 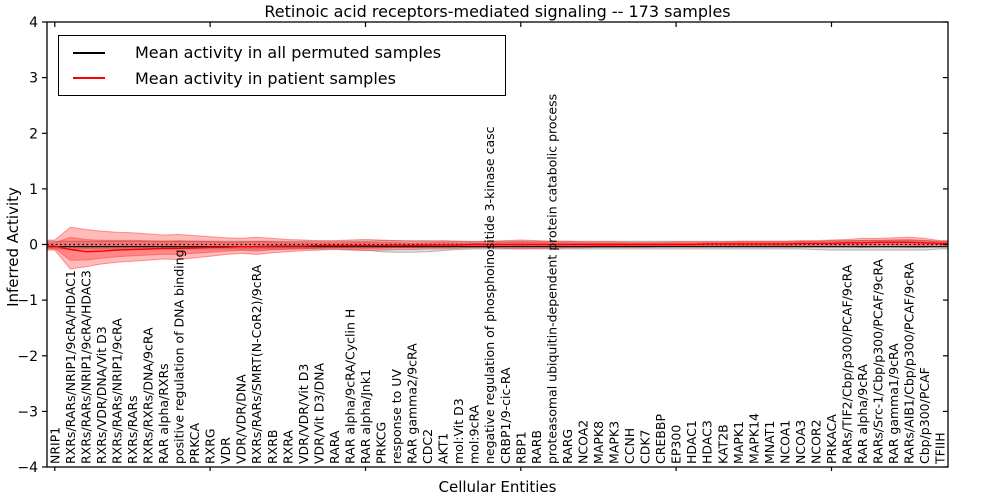 I want to click on x-tick-label: RAR alpha/9cRA, so click(x=862, y=414).